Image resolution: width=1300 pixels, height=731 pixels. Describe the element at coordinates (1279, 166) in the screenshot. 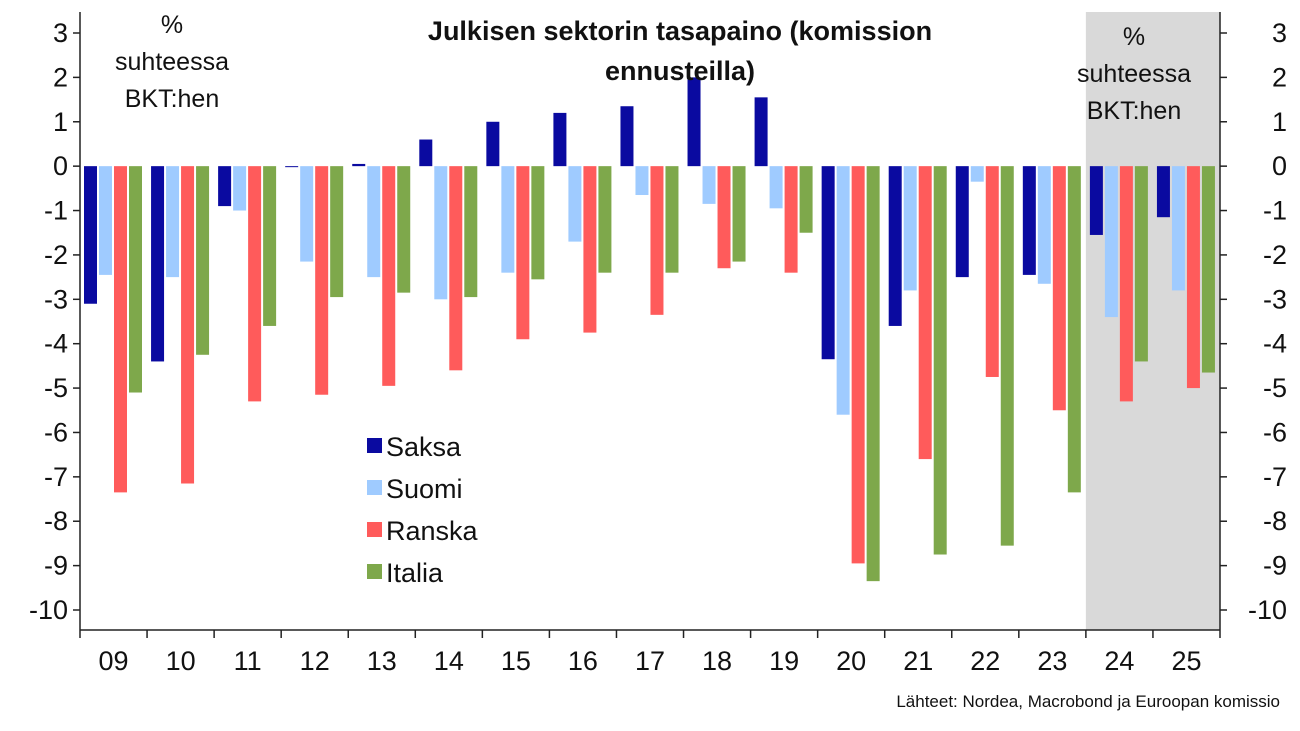

I see `y-tick-label-right: 0` at that location.